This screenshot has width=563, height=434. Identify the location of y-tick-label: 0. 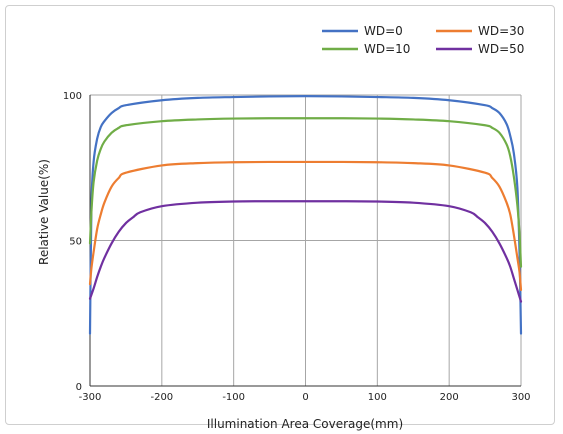
(79, 387).